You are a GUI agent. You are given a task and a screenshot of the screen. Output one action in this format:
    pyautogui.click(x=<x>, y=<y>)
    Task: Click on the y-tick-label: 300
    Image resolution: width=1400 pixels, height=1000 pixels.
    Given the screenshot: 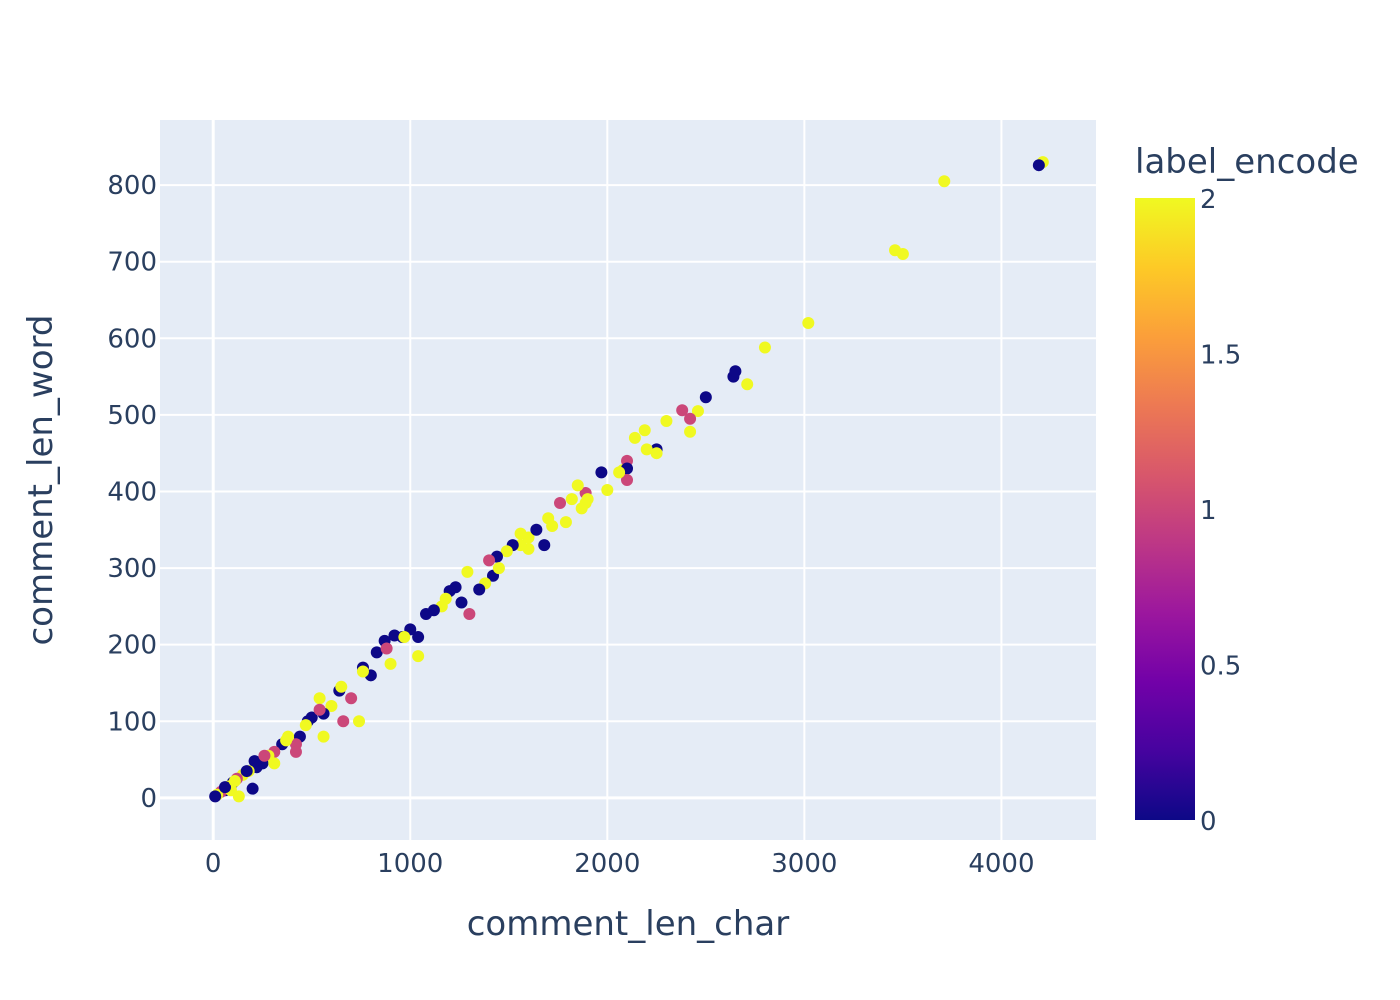 What is the action you would take?
    pyautogui.click(x=132, y=569)
    